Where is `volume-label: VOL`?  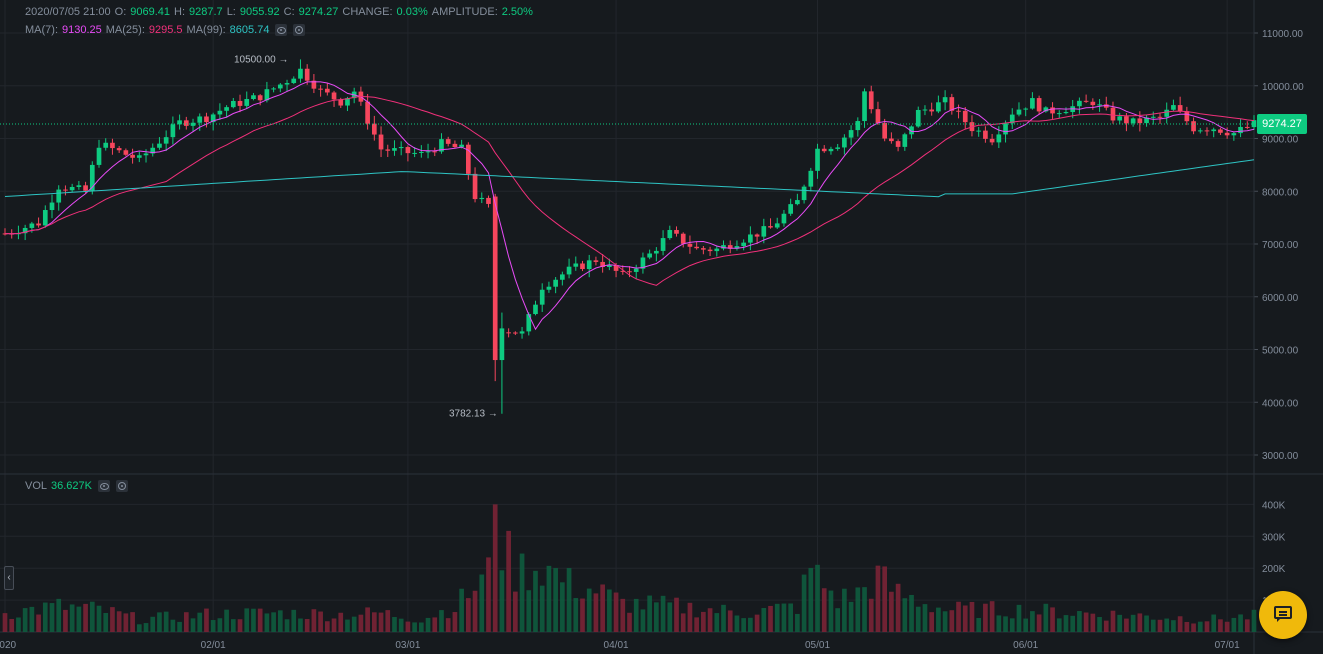 volume-label: VOL is located at coordinates (36, 486).